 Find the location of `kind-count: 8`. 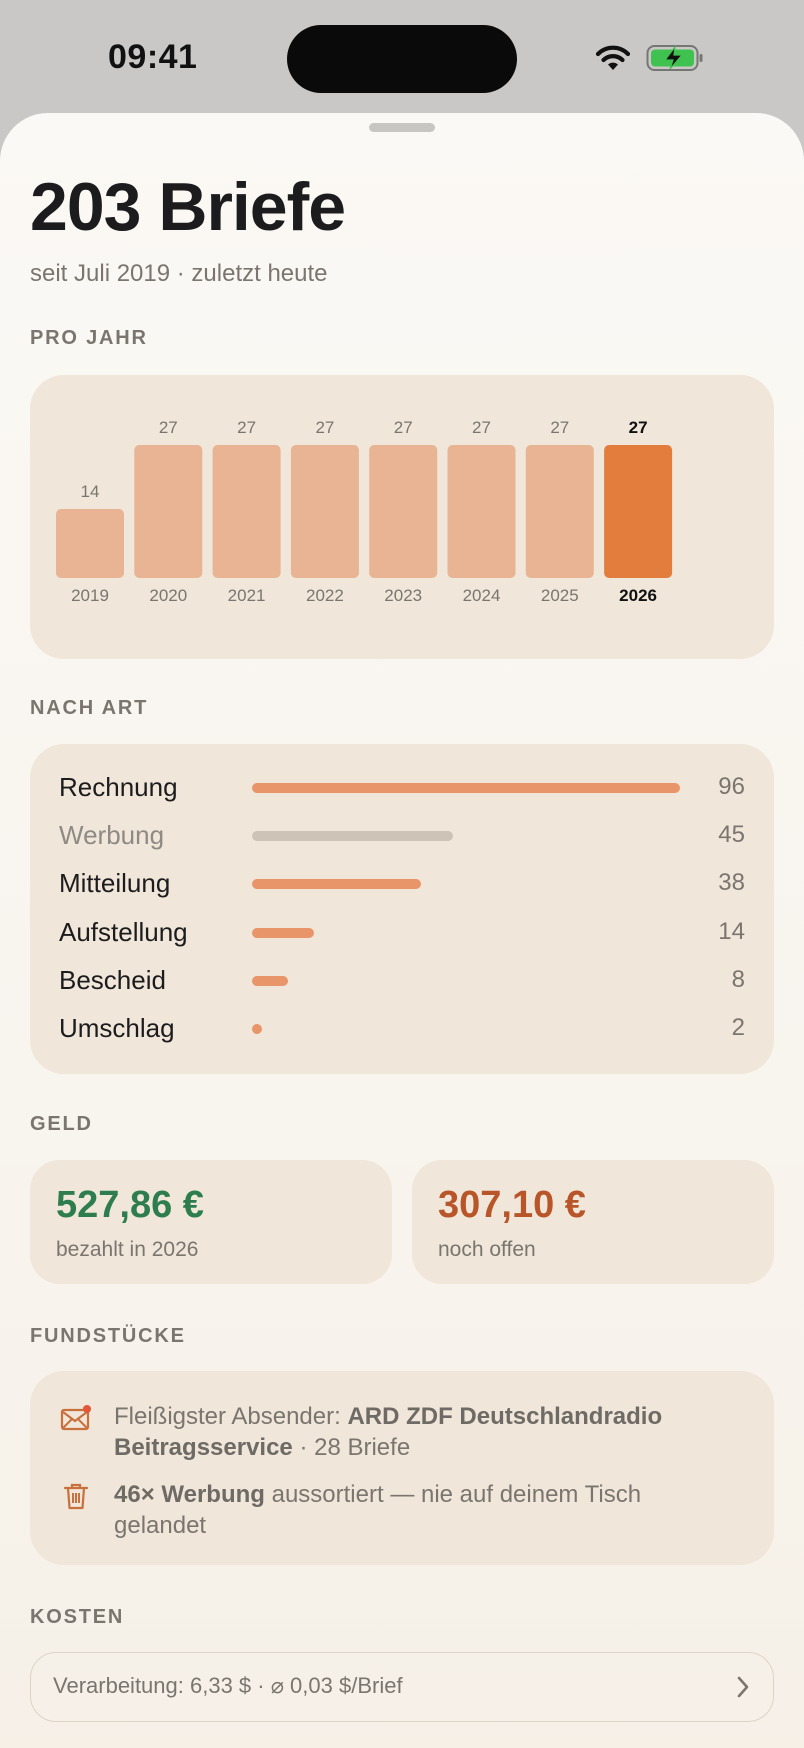

kind-count: 8 is located at coordinates (738, 979).